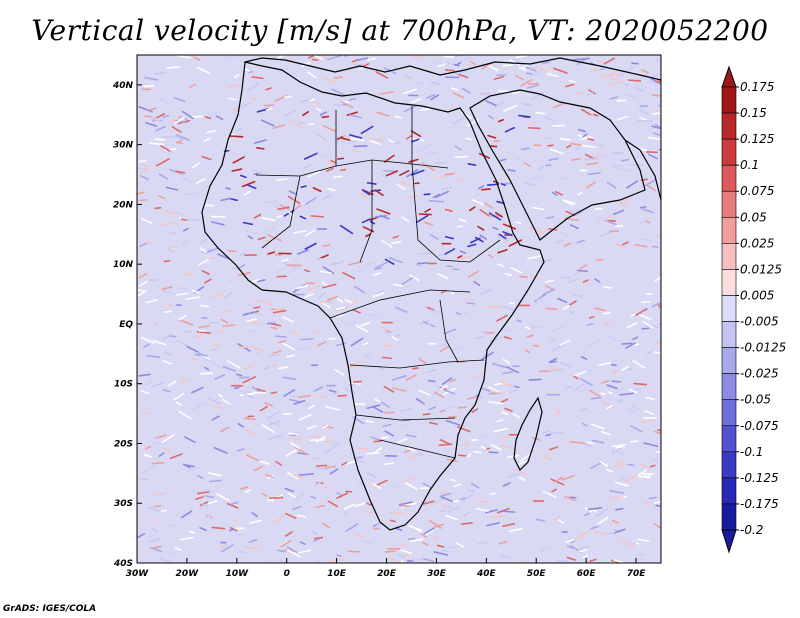 This screenshot has width=800, height=618. I want to click on colorbar-label: 0.15, so click(753, 113).